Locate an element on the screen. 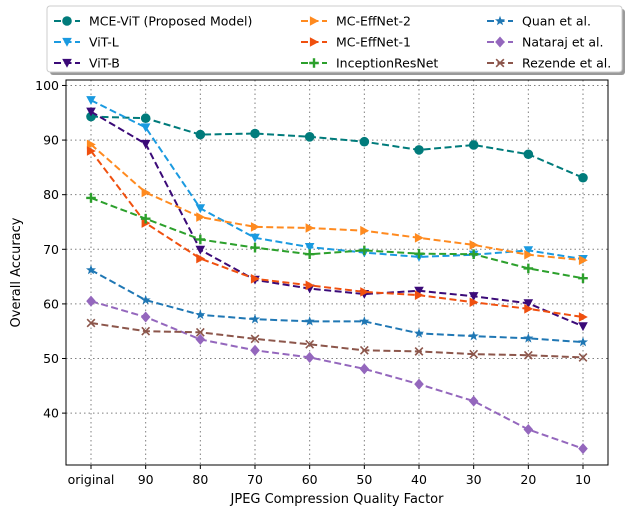 This screenshot has height=516, width=633. x-tick-label: 70 is located at coordinates (255, 479).